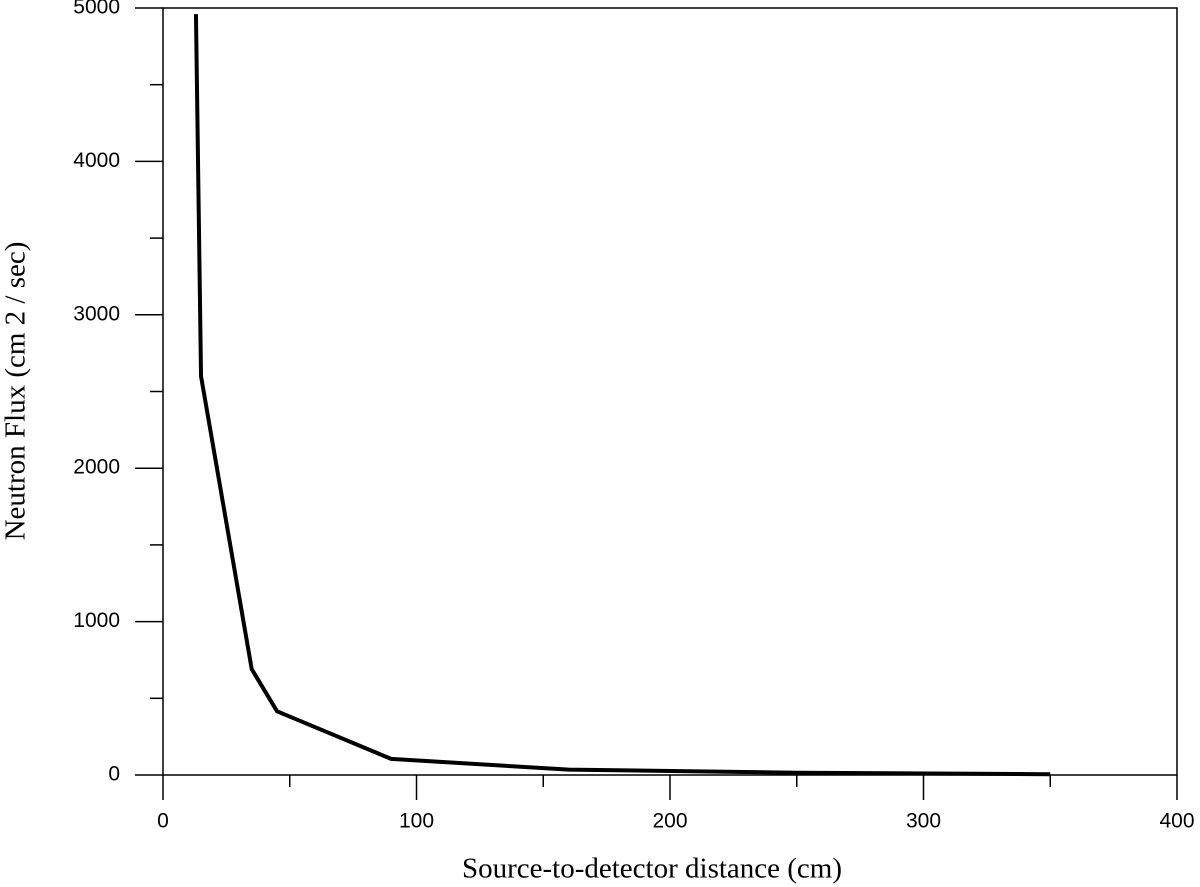  I want to click on y-tick-label: 3000, so click(96, 313).